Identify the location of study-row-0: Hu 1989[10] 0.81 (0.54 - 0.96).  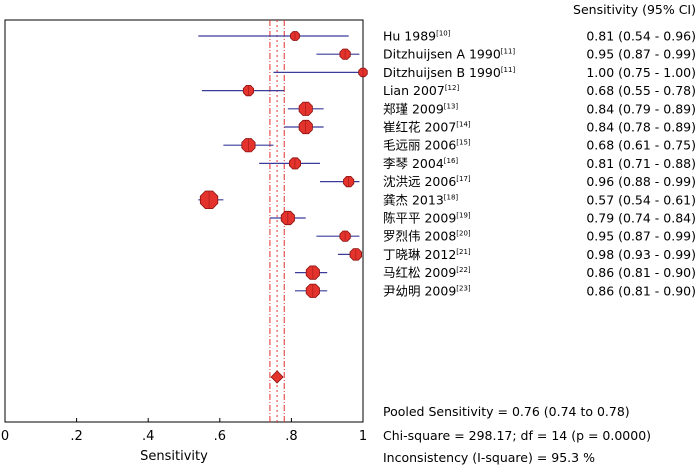
(447, 36).